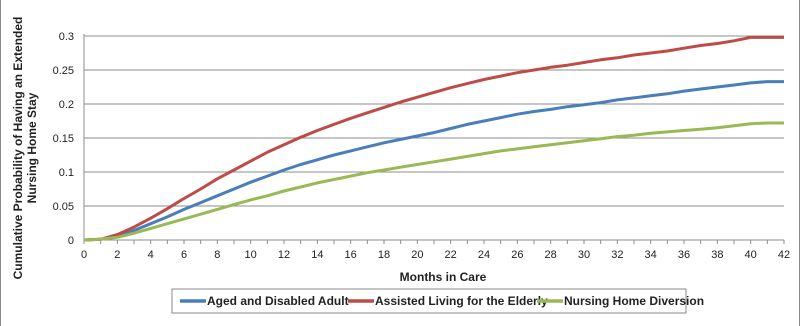 Image resolution: width=800 pixels, height=326 pixels. What do you see at coordinates (63, 207) in the screenshot?
I see `y-tick-label: 0.05` at bounding box center [63, 207].